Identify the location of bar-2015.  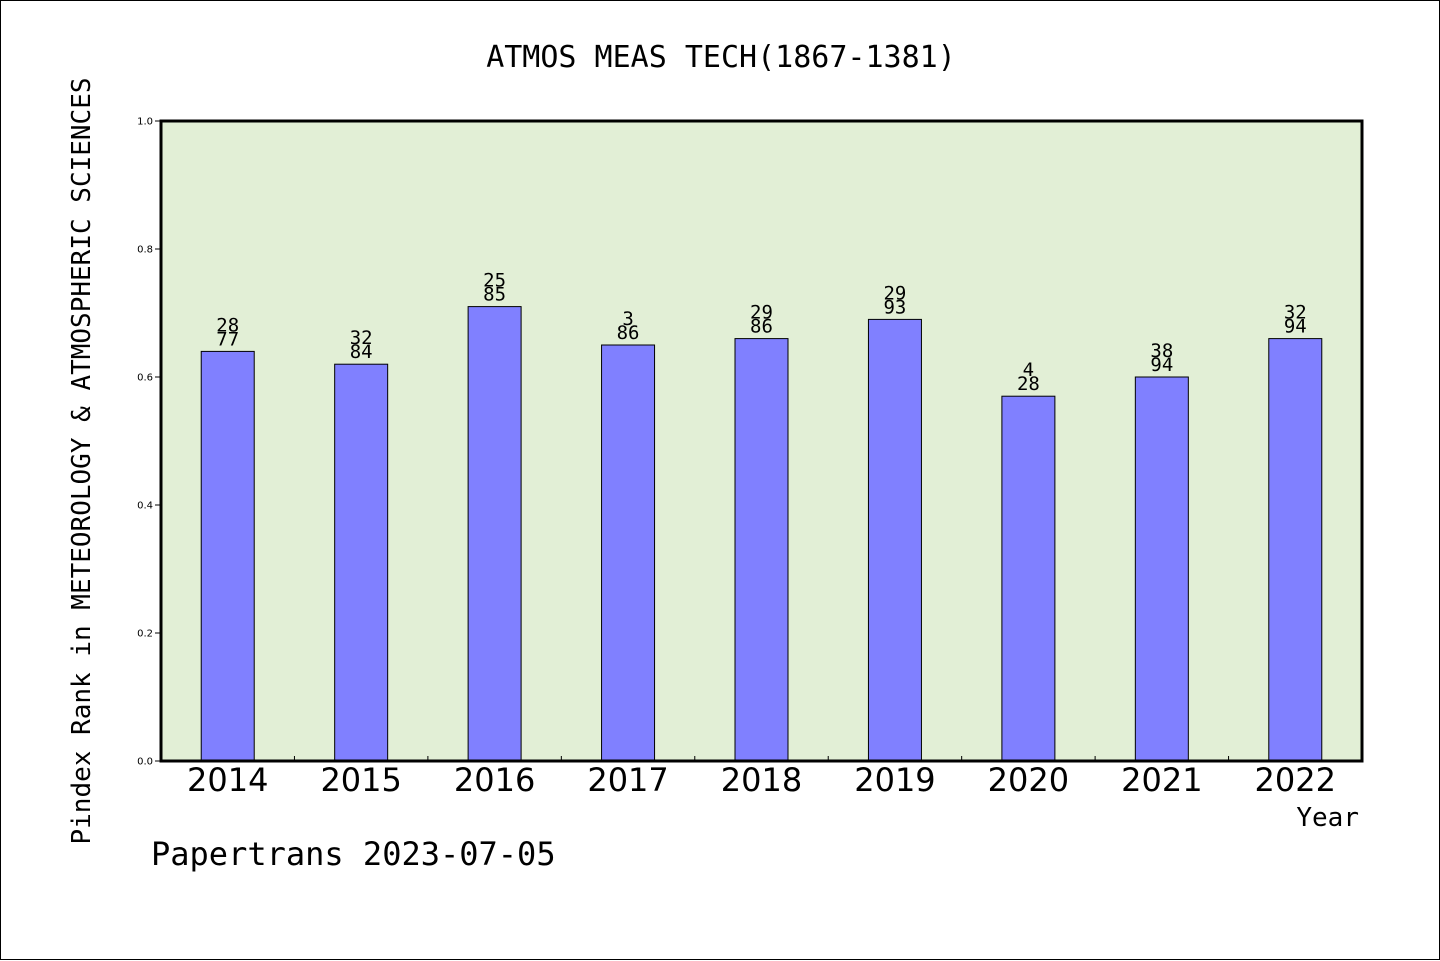
(361, 562).